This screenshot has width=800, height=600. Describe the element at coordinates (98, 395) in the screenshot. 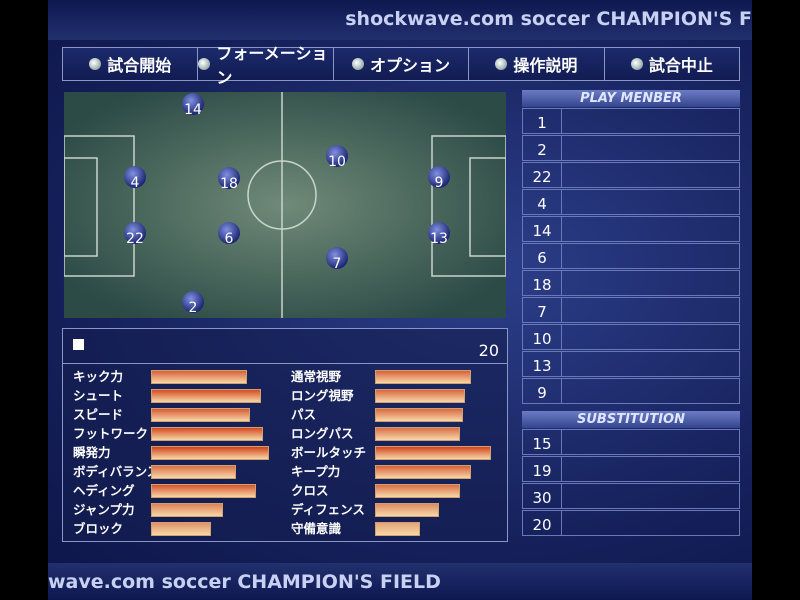

I see `stat-label: シュート` at that location.